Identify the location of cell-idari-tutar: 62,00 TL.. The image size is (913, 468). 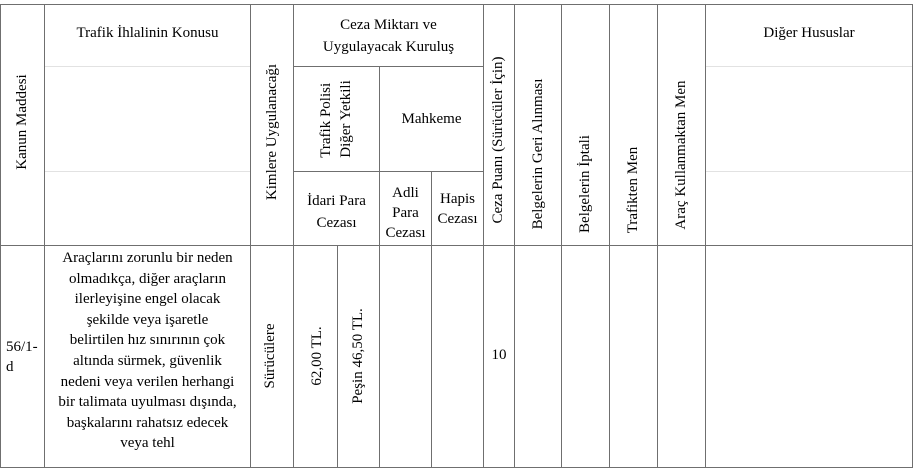
(317, 356).